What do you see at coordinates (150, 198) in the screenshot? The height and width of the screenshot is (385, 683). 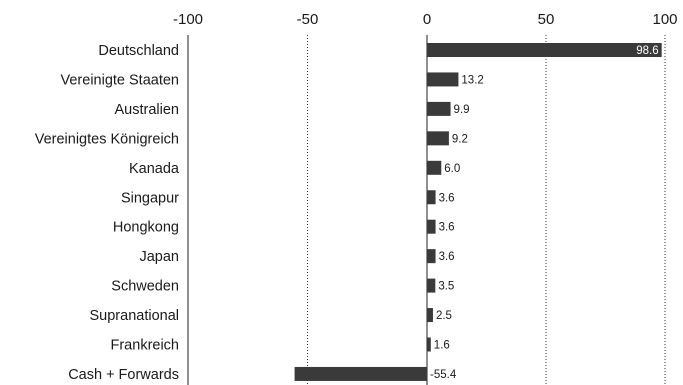 I see `category-label: Singapur` at bounding box center [150, 198].